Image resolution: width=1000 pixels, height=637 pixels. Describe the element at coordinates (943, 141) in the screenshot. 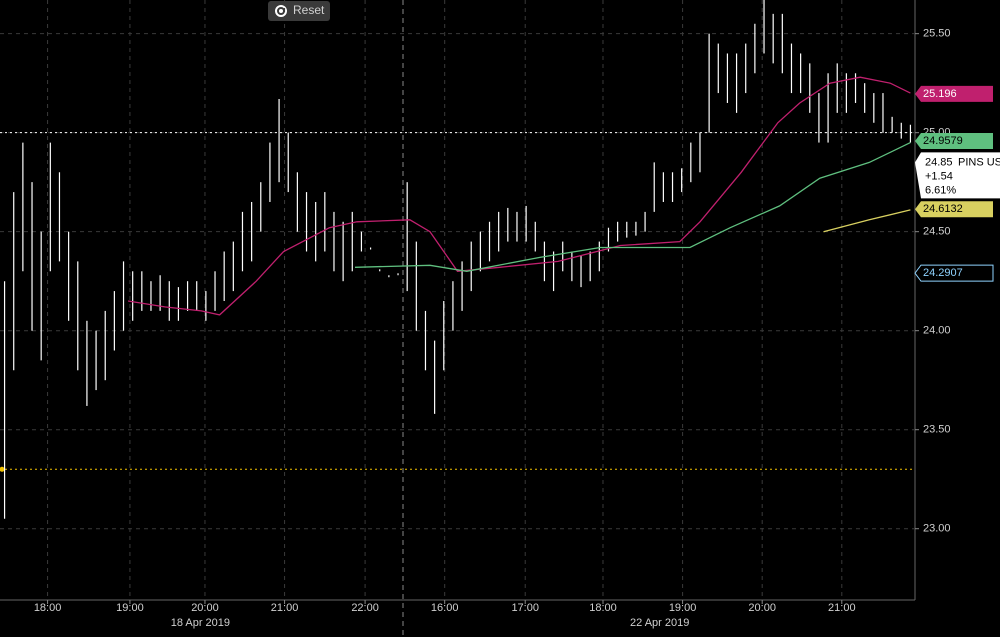

I see `series-tag-label: 24.9579` at that location.